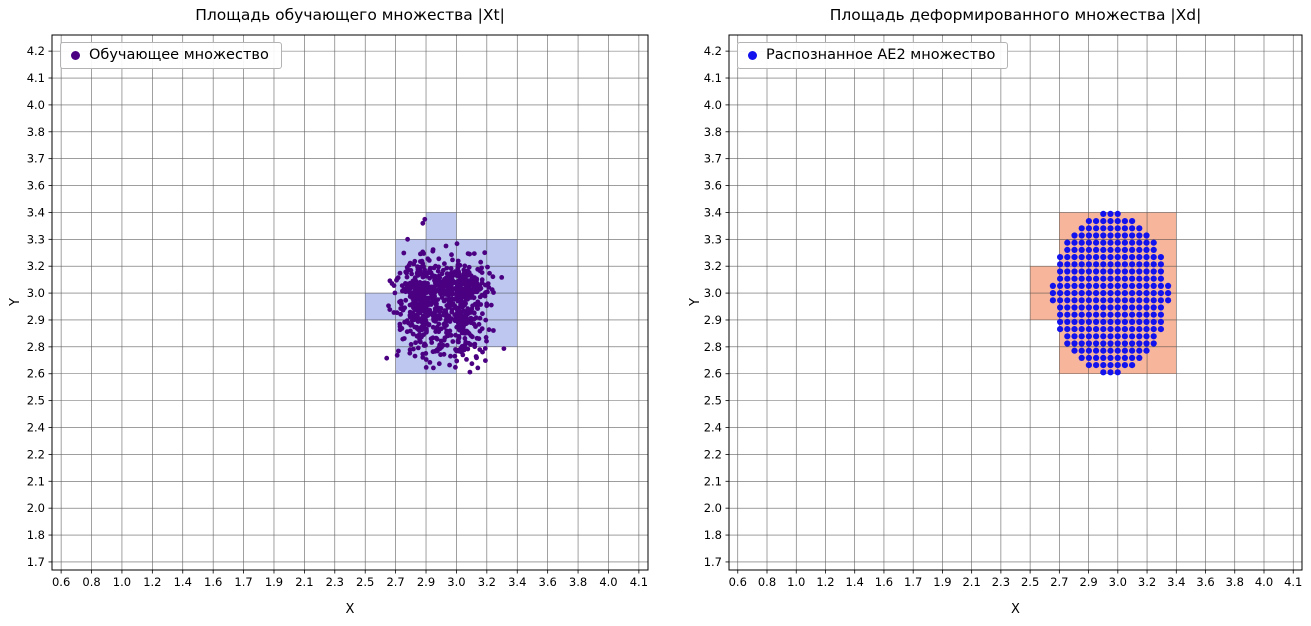  I want to click on training-set-scatter-points, so click(445, 295).